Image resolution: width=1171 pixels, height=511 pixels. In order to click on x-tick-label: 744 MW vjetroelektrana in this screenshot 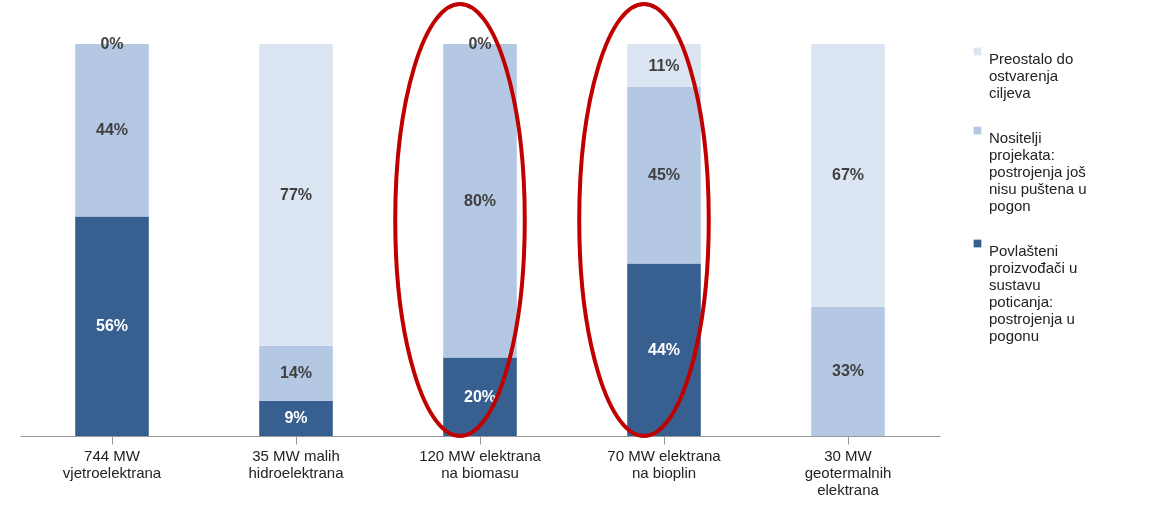, I will do `click(112, 463)`.